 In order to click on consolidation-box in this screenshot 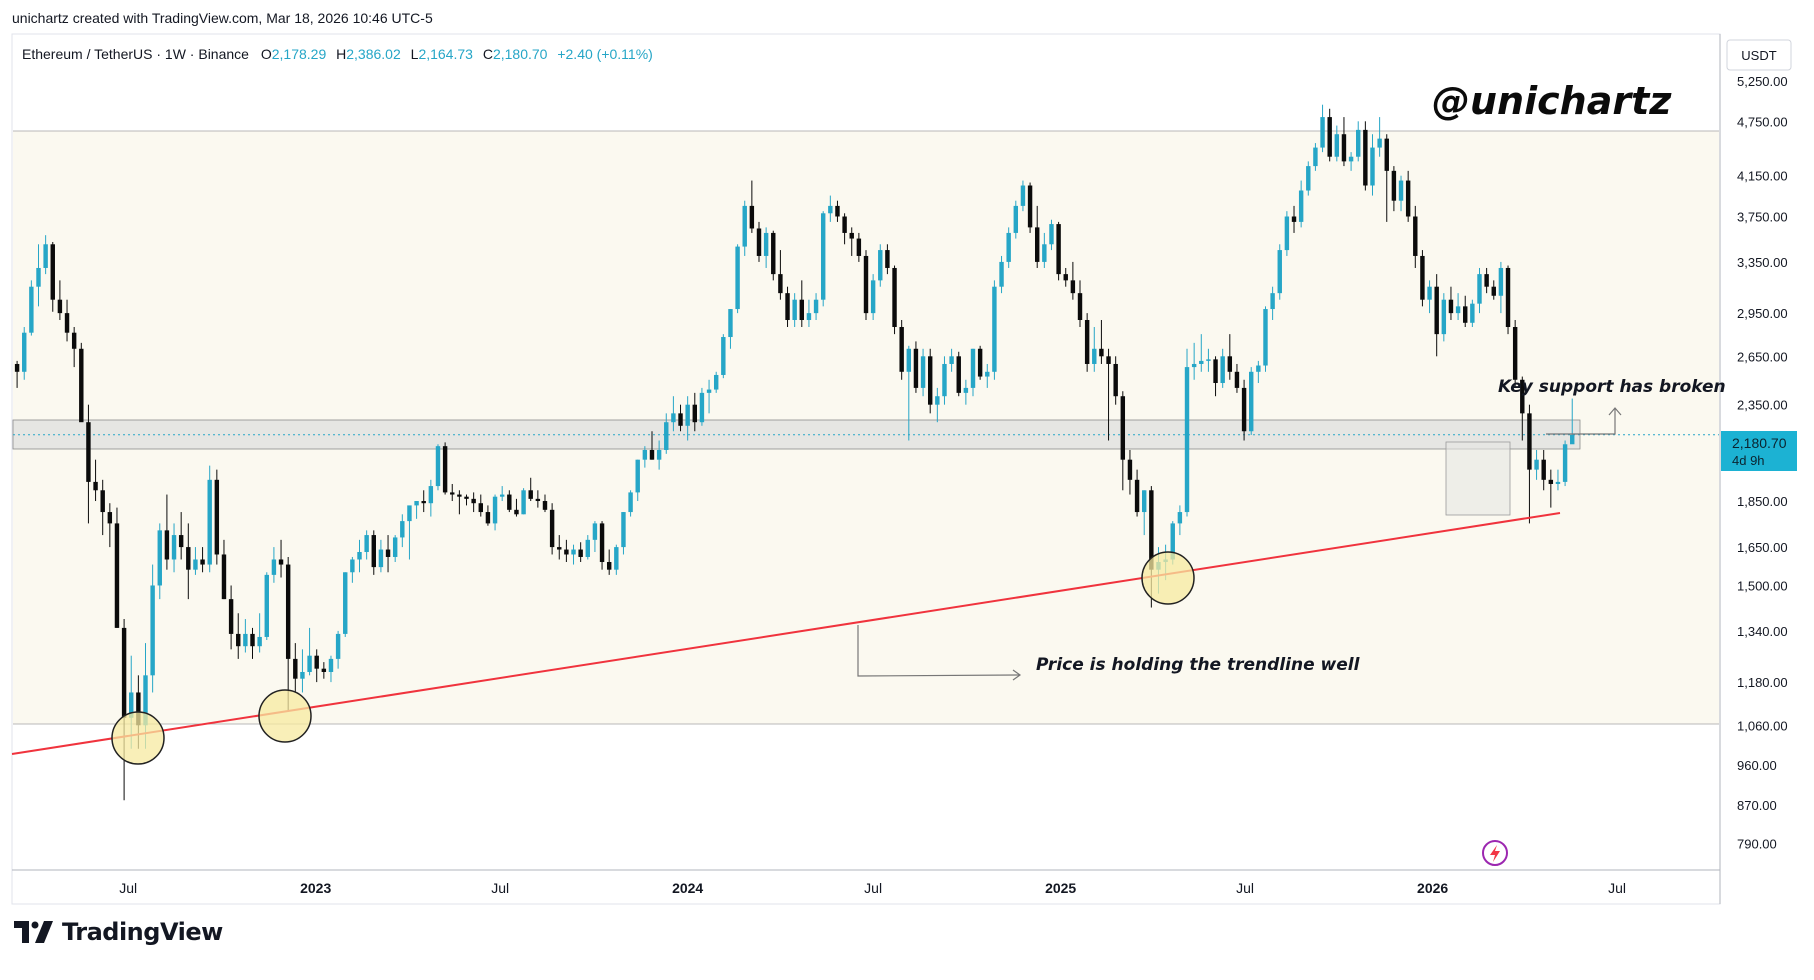, I will do `click(1478, 478)`.